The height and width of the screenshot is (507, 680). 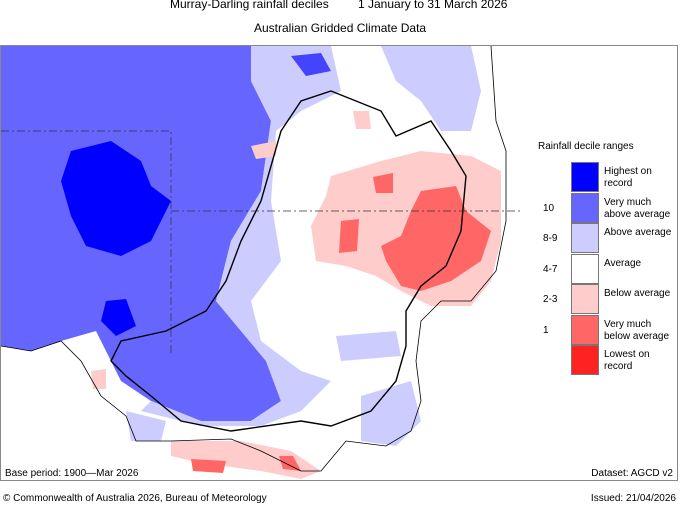 What do you see at coordinates (546, 330) in the screenshot?
I see `legend-range: 1` at bounding box center [546, 330].